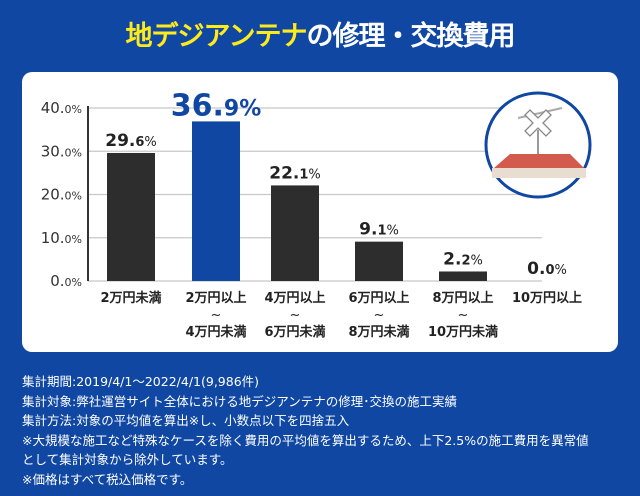  Describe the element at coordinates (215, 332) in the screenshot. I see `category-label: 4万円未満` at that location.